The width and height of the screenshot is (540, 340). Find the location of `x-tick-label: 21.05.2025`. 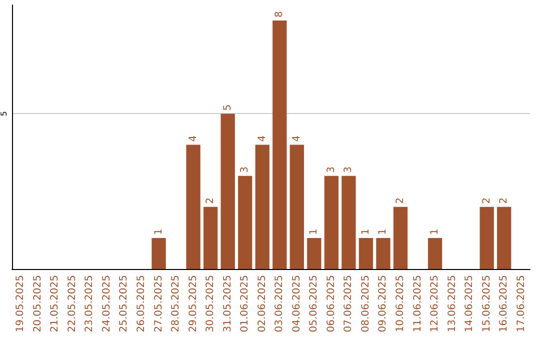

x-tick-label: 21.05.2025 is located at coordinates (55, 303).